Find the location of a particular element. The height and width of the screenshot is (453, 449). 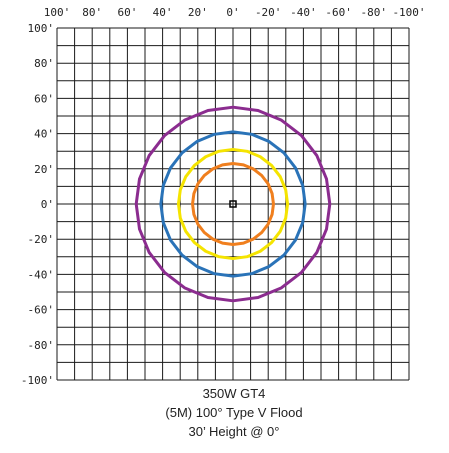

y-tick-label: -60' is located at coordinates (41, 310).